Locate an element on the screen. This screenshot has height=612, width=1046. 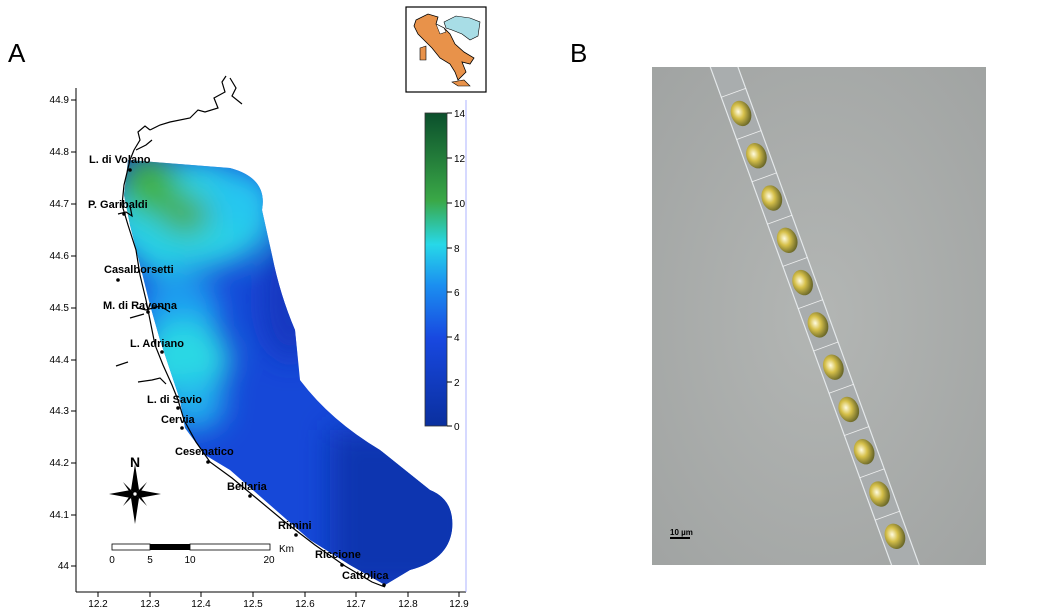
y-tick-label: 44 is located at coordinates (64, 566).